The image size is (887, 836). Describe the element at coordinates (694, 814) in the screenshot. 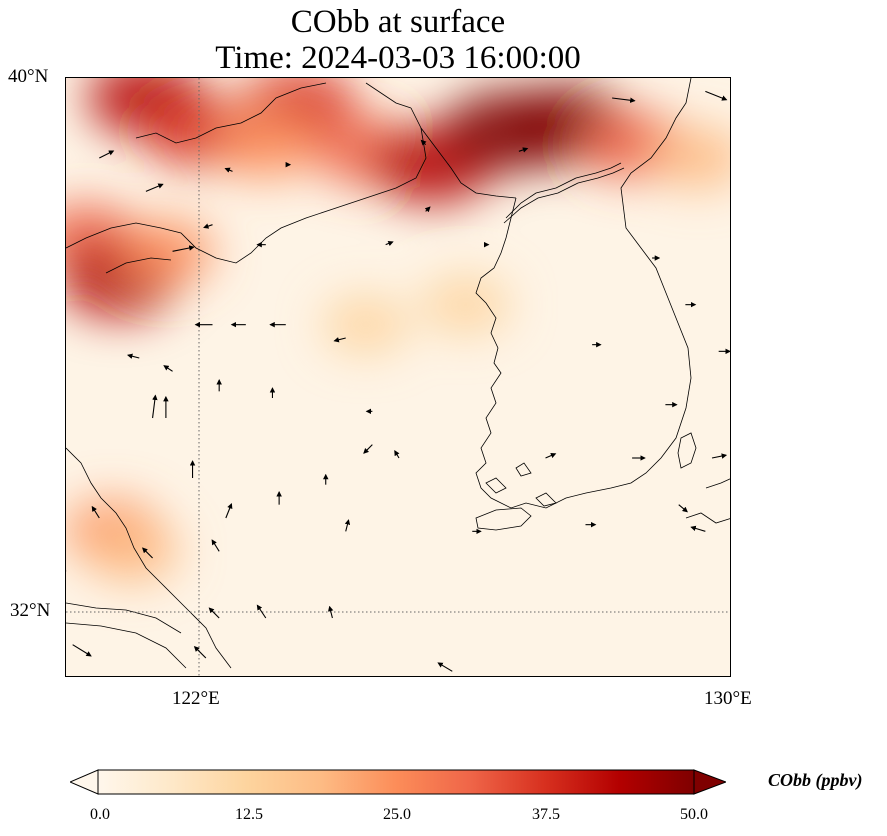

I see `colorbar-tick-4: 50.0` at that location.